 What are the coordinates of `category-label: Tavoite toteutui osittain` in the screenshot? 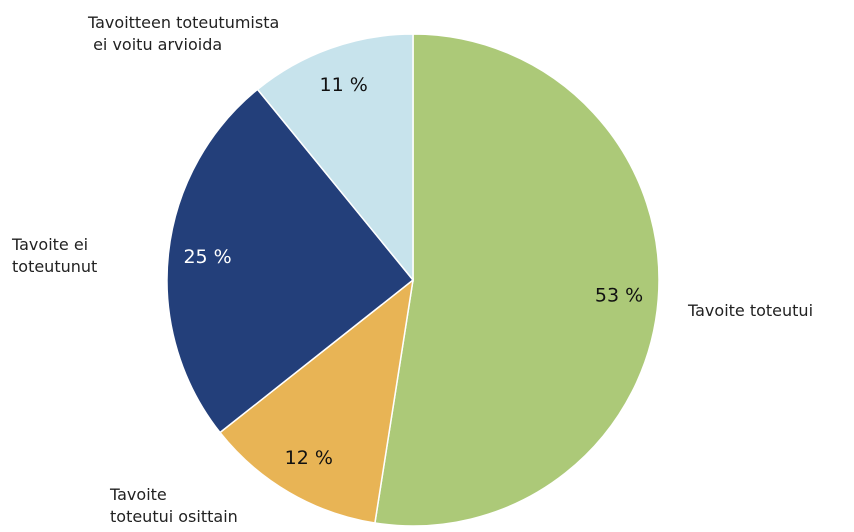 It's located at (174, 505).